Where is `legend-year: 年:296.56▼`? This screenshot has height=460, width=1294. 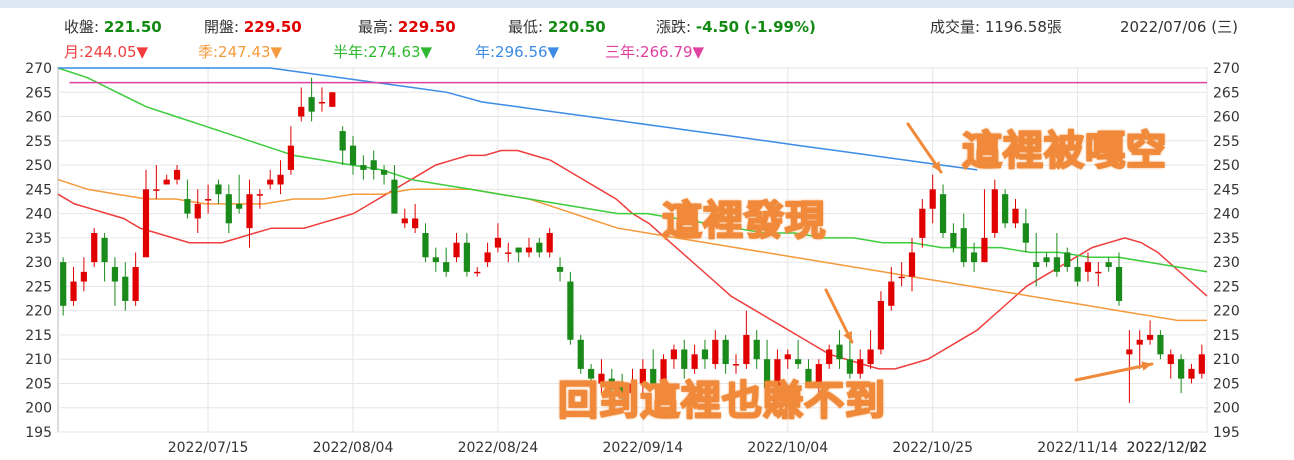
legend-year: 年:296.56▼ is located at coordinates (517, 52).